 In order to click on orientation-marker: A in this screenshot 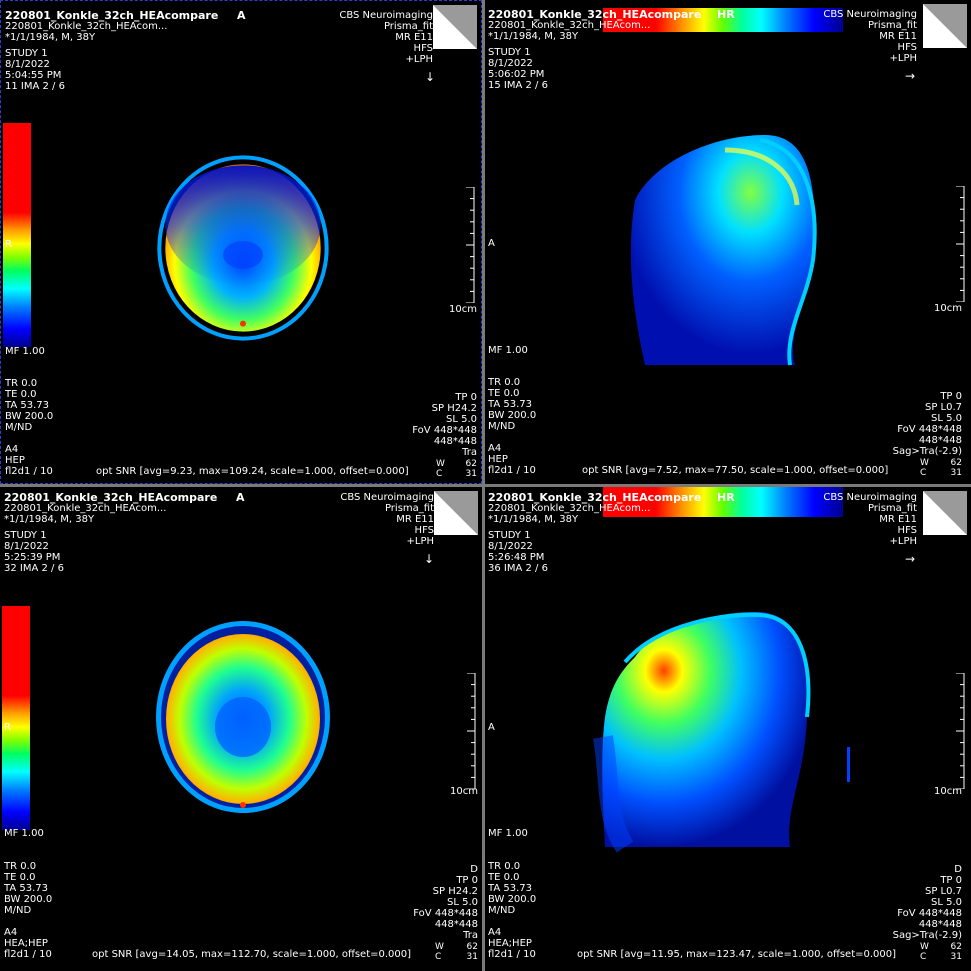, I will do `click(240, 497)`.